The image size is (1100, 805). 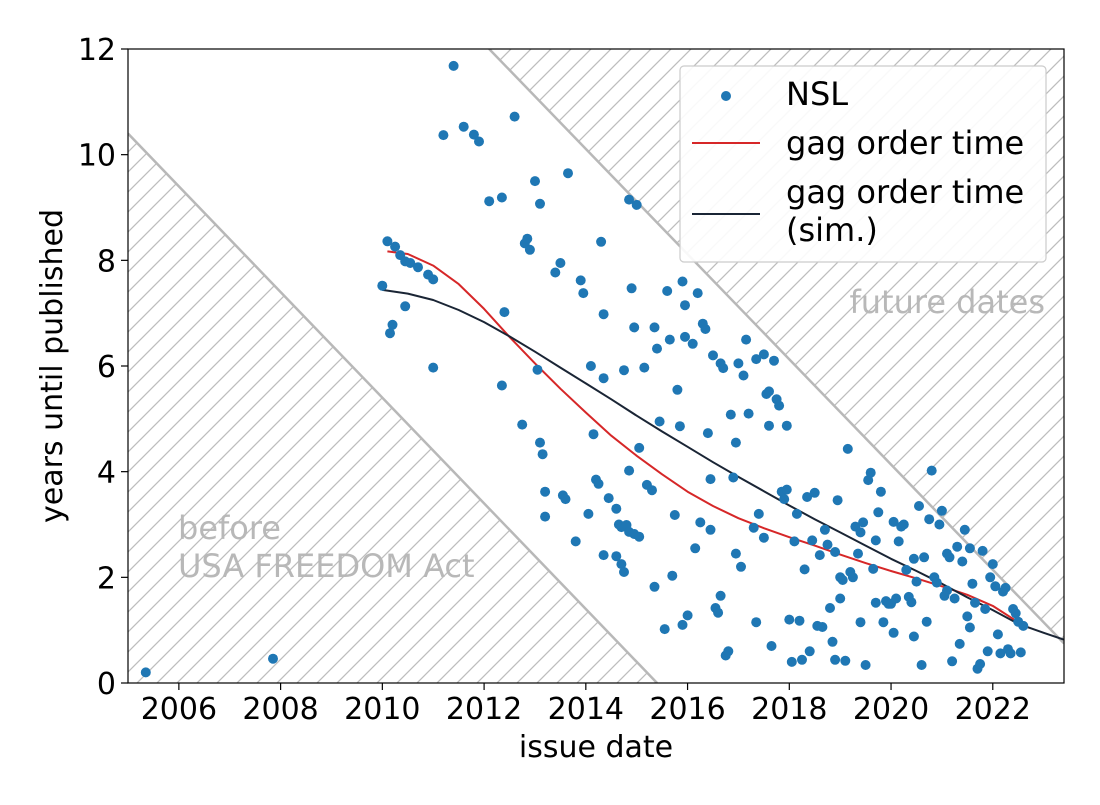 What do you see at coordinates (179, 709) in the screenshot?
I see `x-tick-label: 2006` at bounding box center [179, 709].